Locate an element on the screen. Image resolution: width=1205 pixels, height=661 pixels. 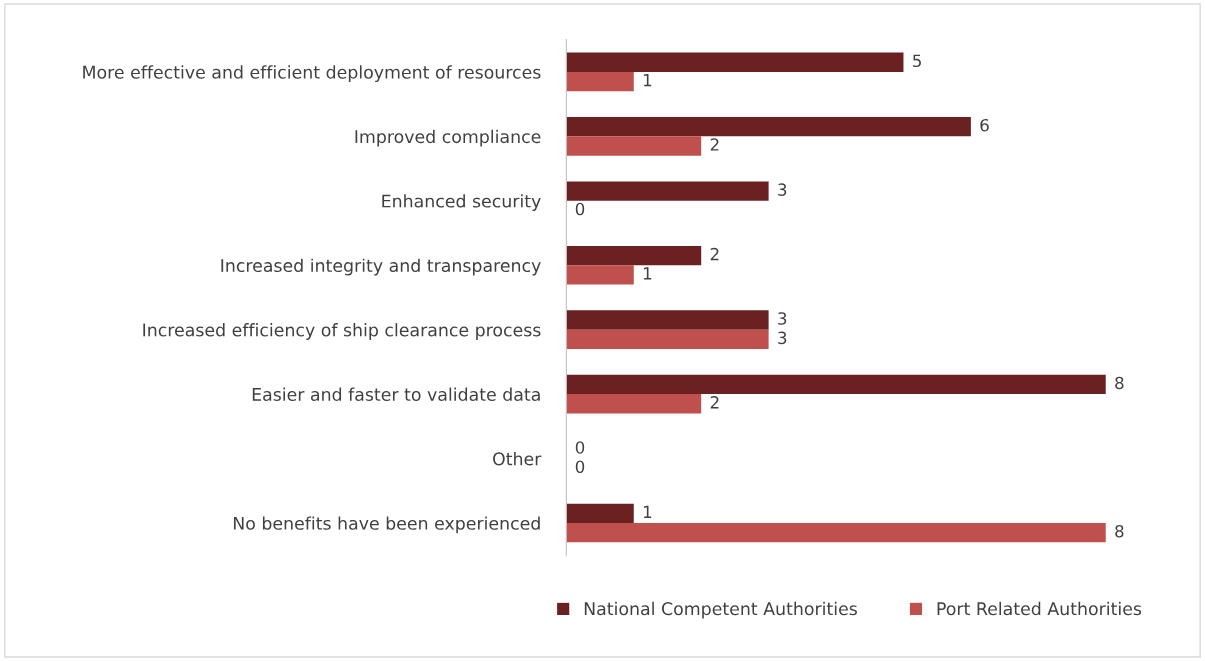
y-tick-label: Other is located at coordinates (517, 458).